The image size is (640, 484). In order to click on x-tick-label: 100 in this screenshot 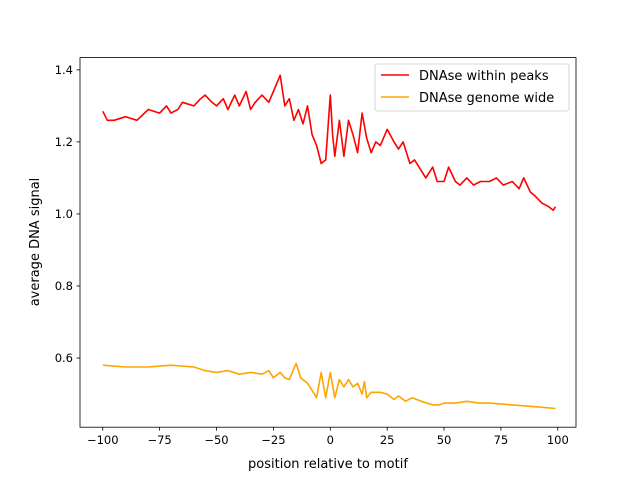, I will do `click(558, 440)`.